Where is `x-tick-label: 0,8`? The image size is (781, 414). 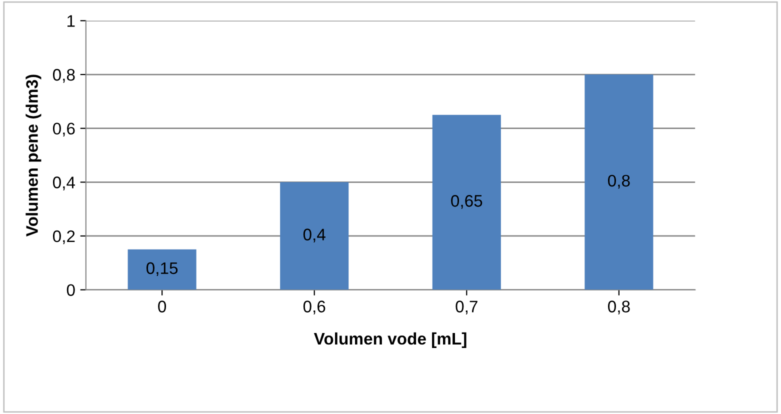 x-tick-label: 0,8 is located at coordinates (619, 307).